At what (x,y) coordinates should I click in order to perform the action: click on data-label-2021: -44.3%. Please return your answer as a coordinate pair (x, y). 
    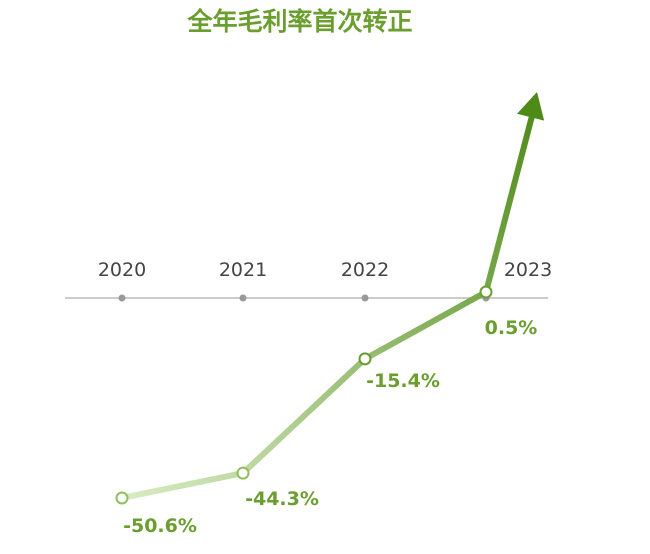
    Looking at the image, I should click on (282, 499).